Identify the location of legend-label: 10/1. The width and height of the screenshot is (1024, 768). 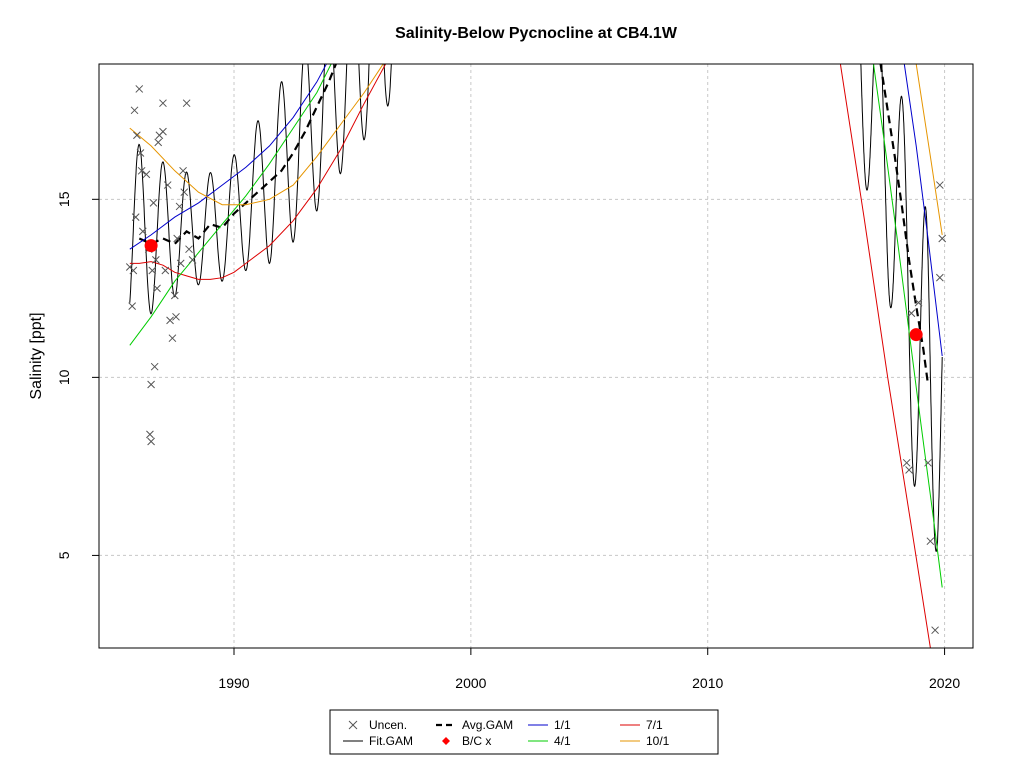
(658, 741).